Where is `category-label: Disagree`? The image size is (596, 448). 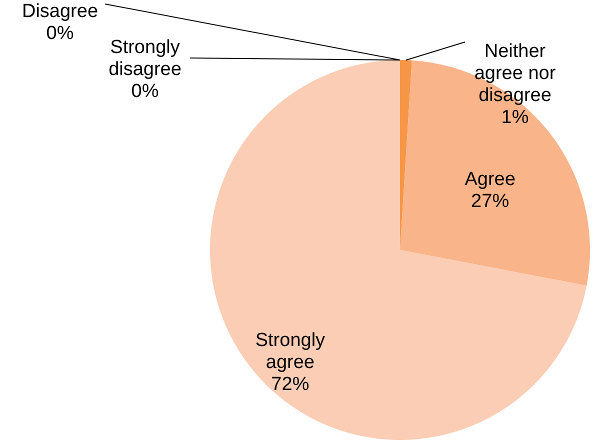
category-label: Disagree is located at coordinates (60, 11).